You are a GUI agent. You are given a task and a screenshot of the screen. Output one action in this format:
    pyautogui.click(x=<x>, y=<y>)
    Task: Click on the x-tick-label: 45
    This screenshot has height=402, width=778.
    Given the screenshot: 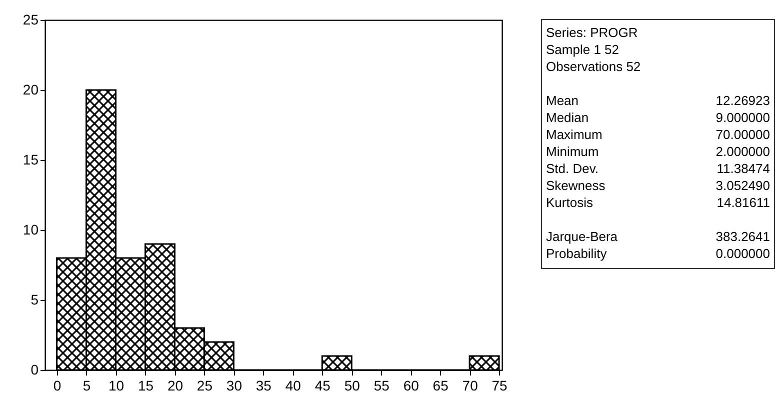 What is the action you would take?
    pyautogui.click(x=322, y=386)
    